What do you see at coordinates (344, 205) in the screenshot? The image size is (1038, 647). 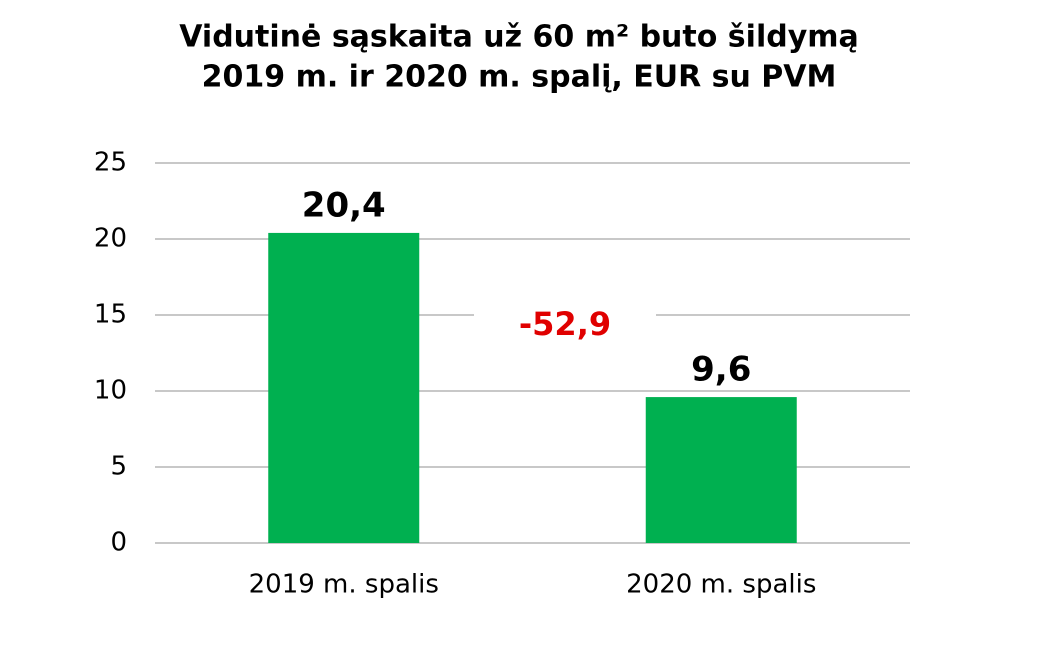 I see `value-label: 20,4` at bounding box center [344, 205].